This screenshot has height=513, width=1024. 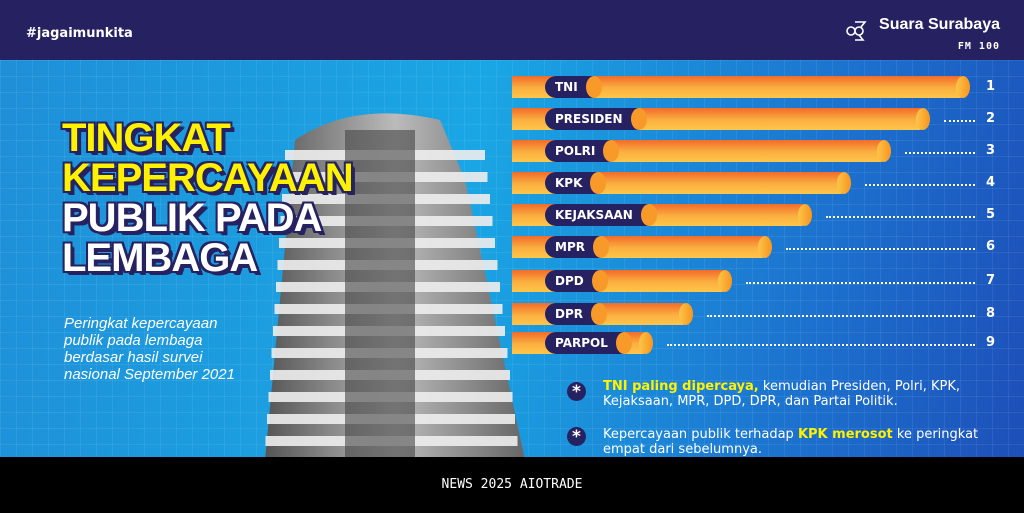 What do you see at coordinates (588, 343) in the screenshot?
I see `bar-label: PARPOL` at bounding box center [588, 343].